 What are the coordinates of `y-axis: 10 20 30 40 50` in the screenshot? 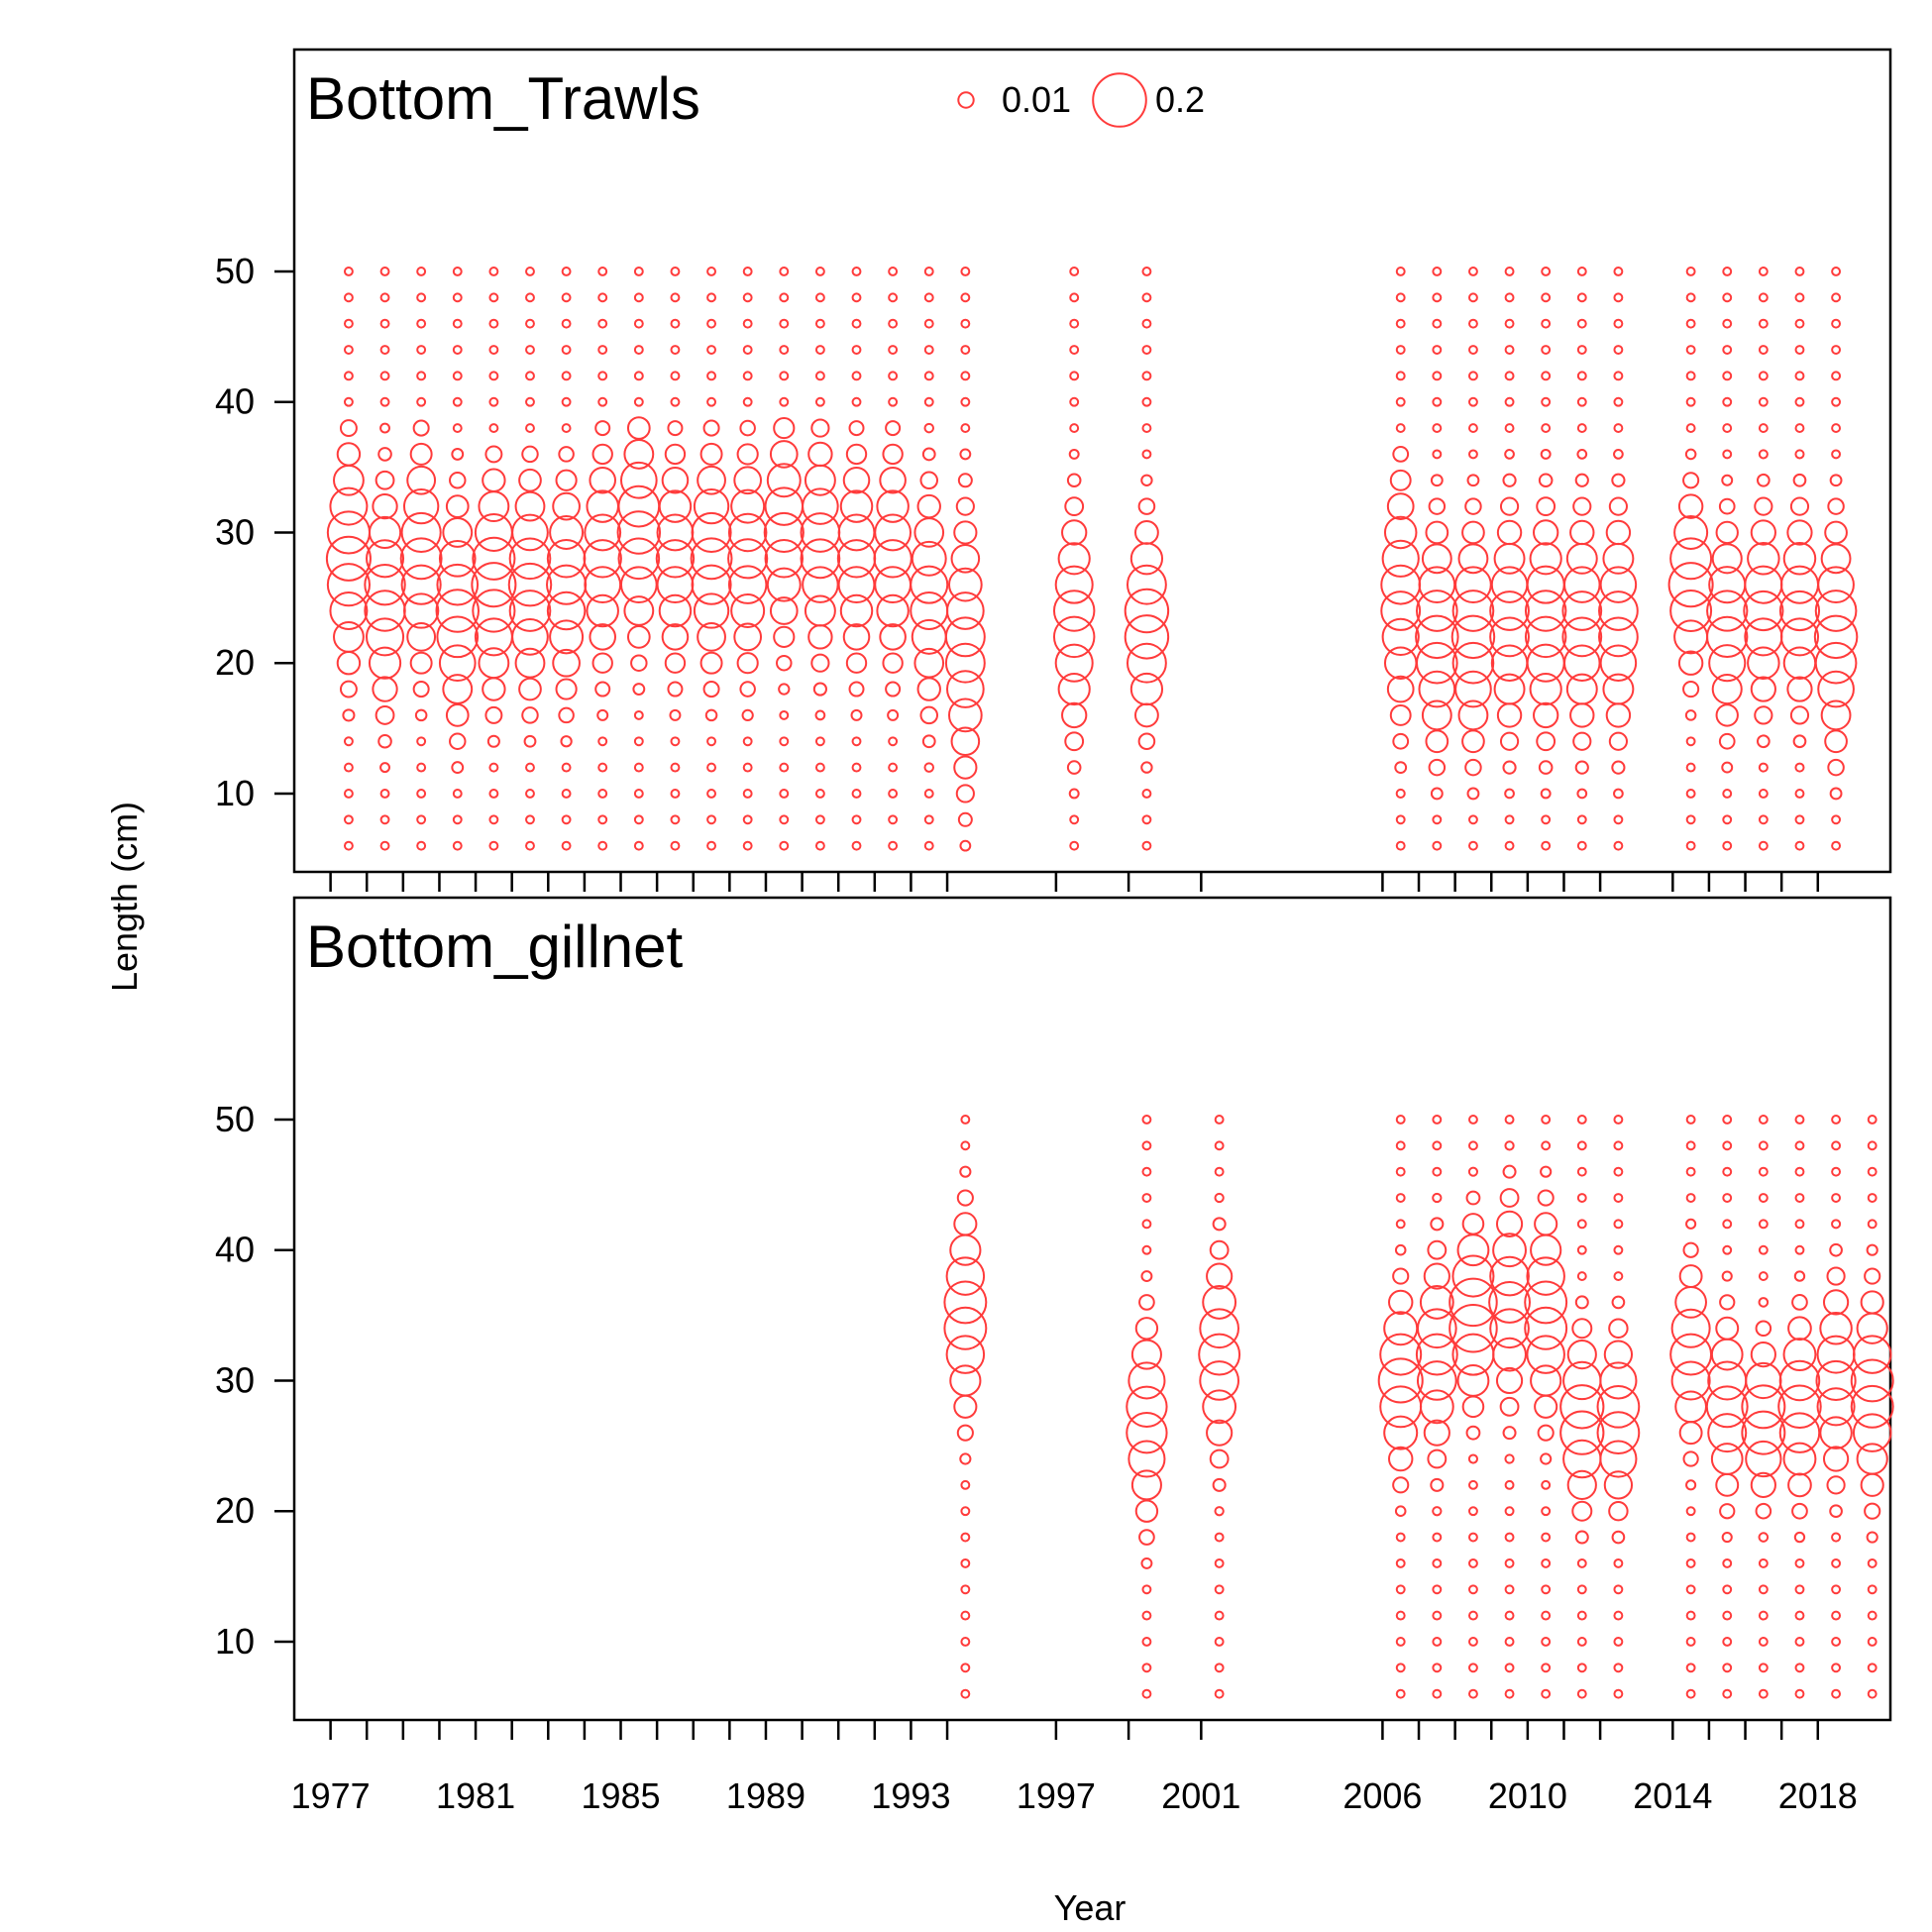 It's located at (254, 1381).